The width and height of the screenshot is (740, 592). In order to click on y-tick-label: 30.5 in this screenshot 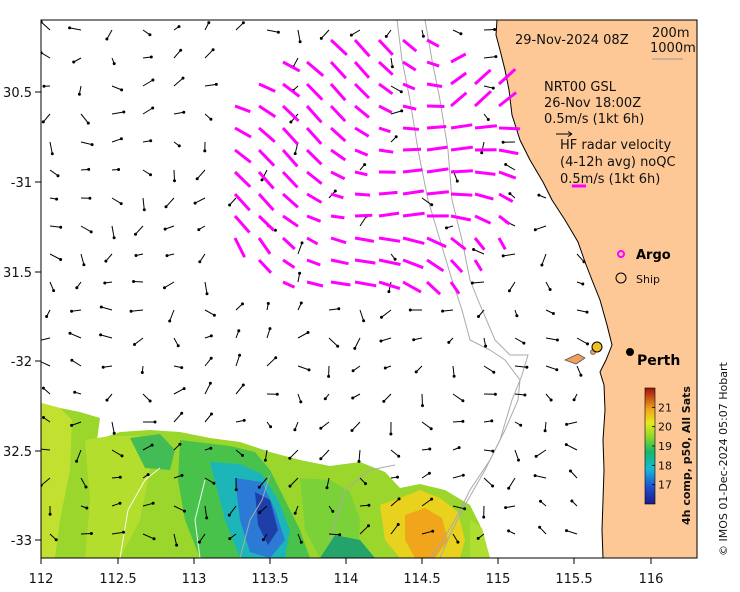, I will do `click(17, 93)`.